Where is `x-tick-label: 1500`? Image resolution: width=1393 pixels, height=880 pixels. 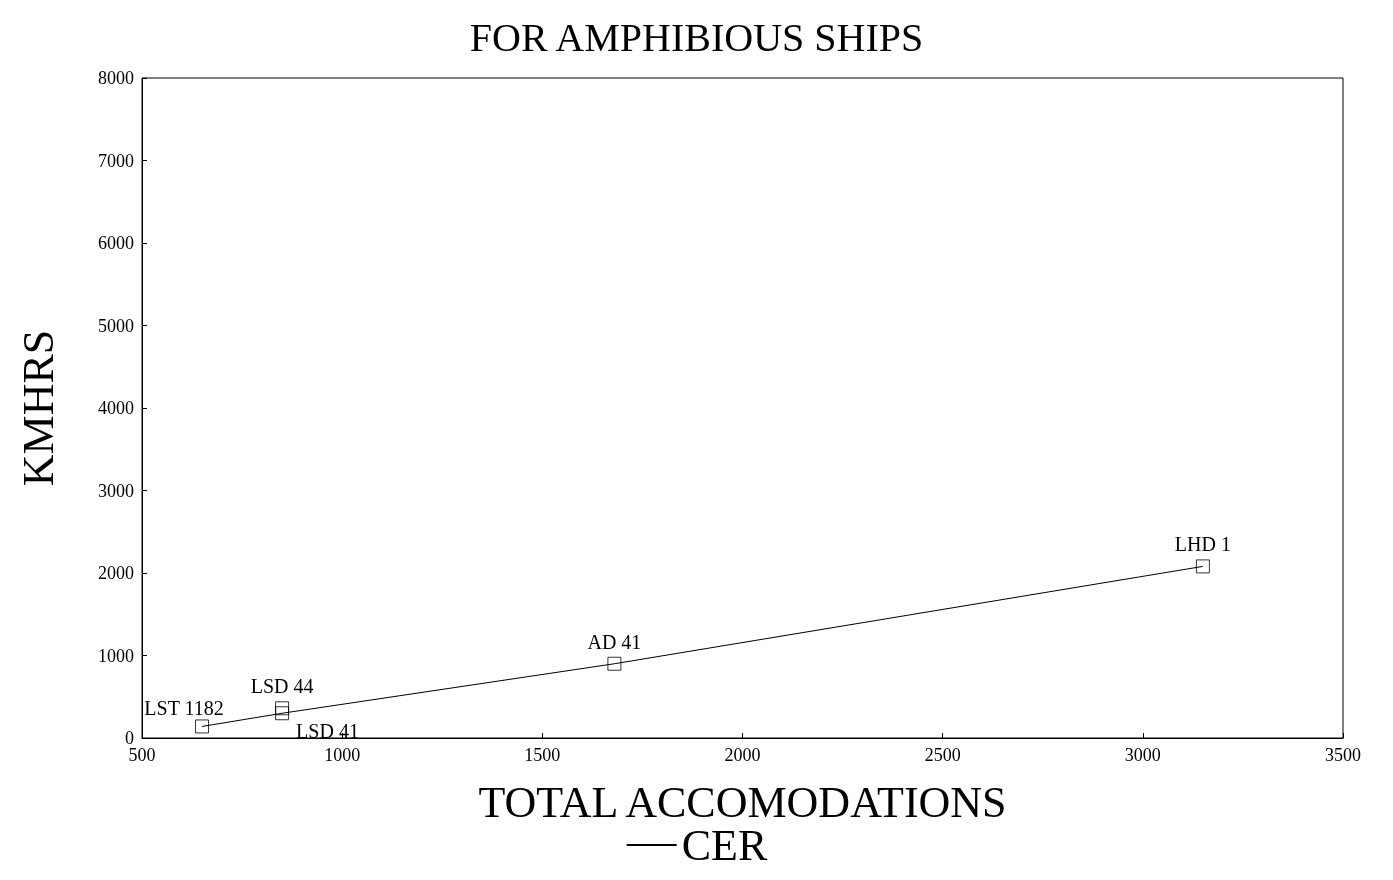 x-tick-label: 1500 is located at coordinates (542, 755).